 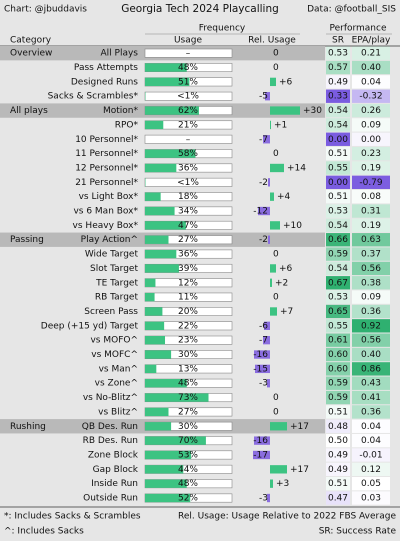 What do you see at coordinates (110, 499) in the screenshot?
I see `row-label: Outside Run` at bounding box center [110, 499].